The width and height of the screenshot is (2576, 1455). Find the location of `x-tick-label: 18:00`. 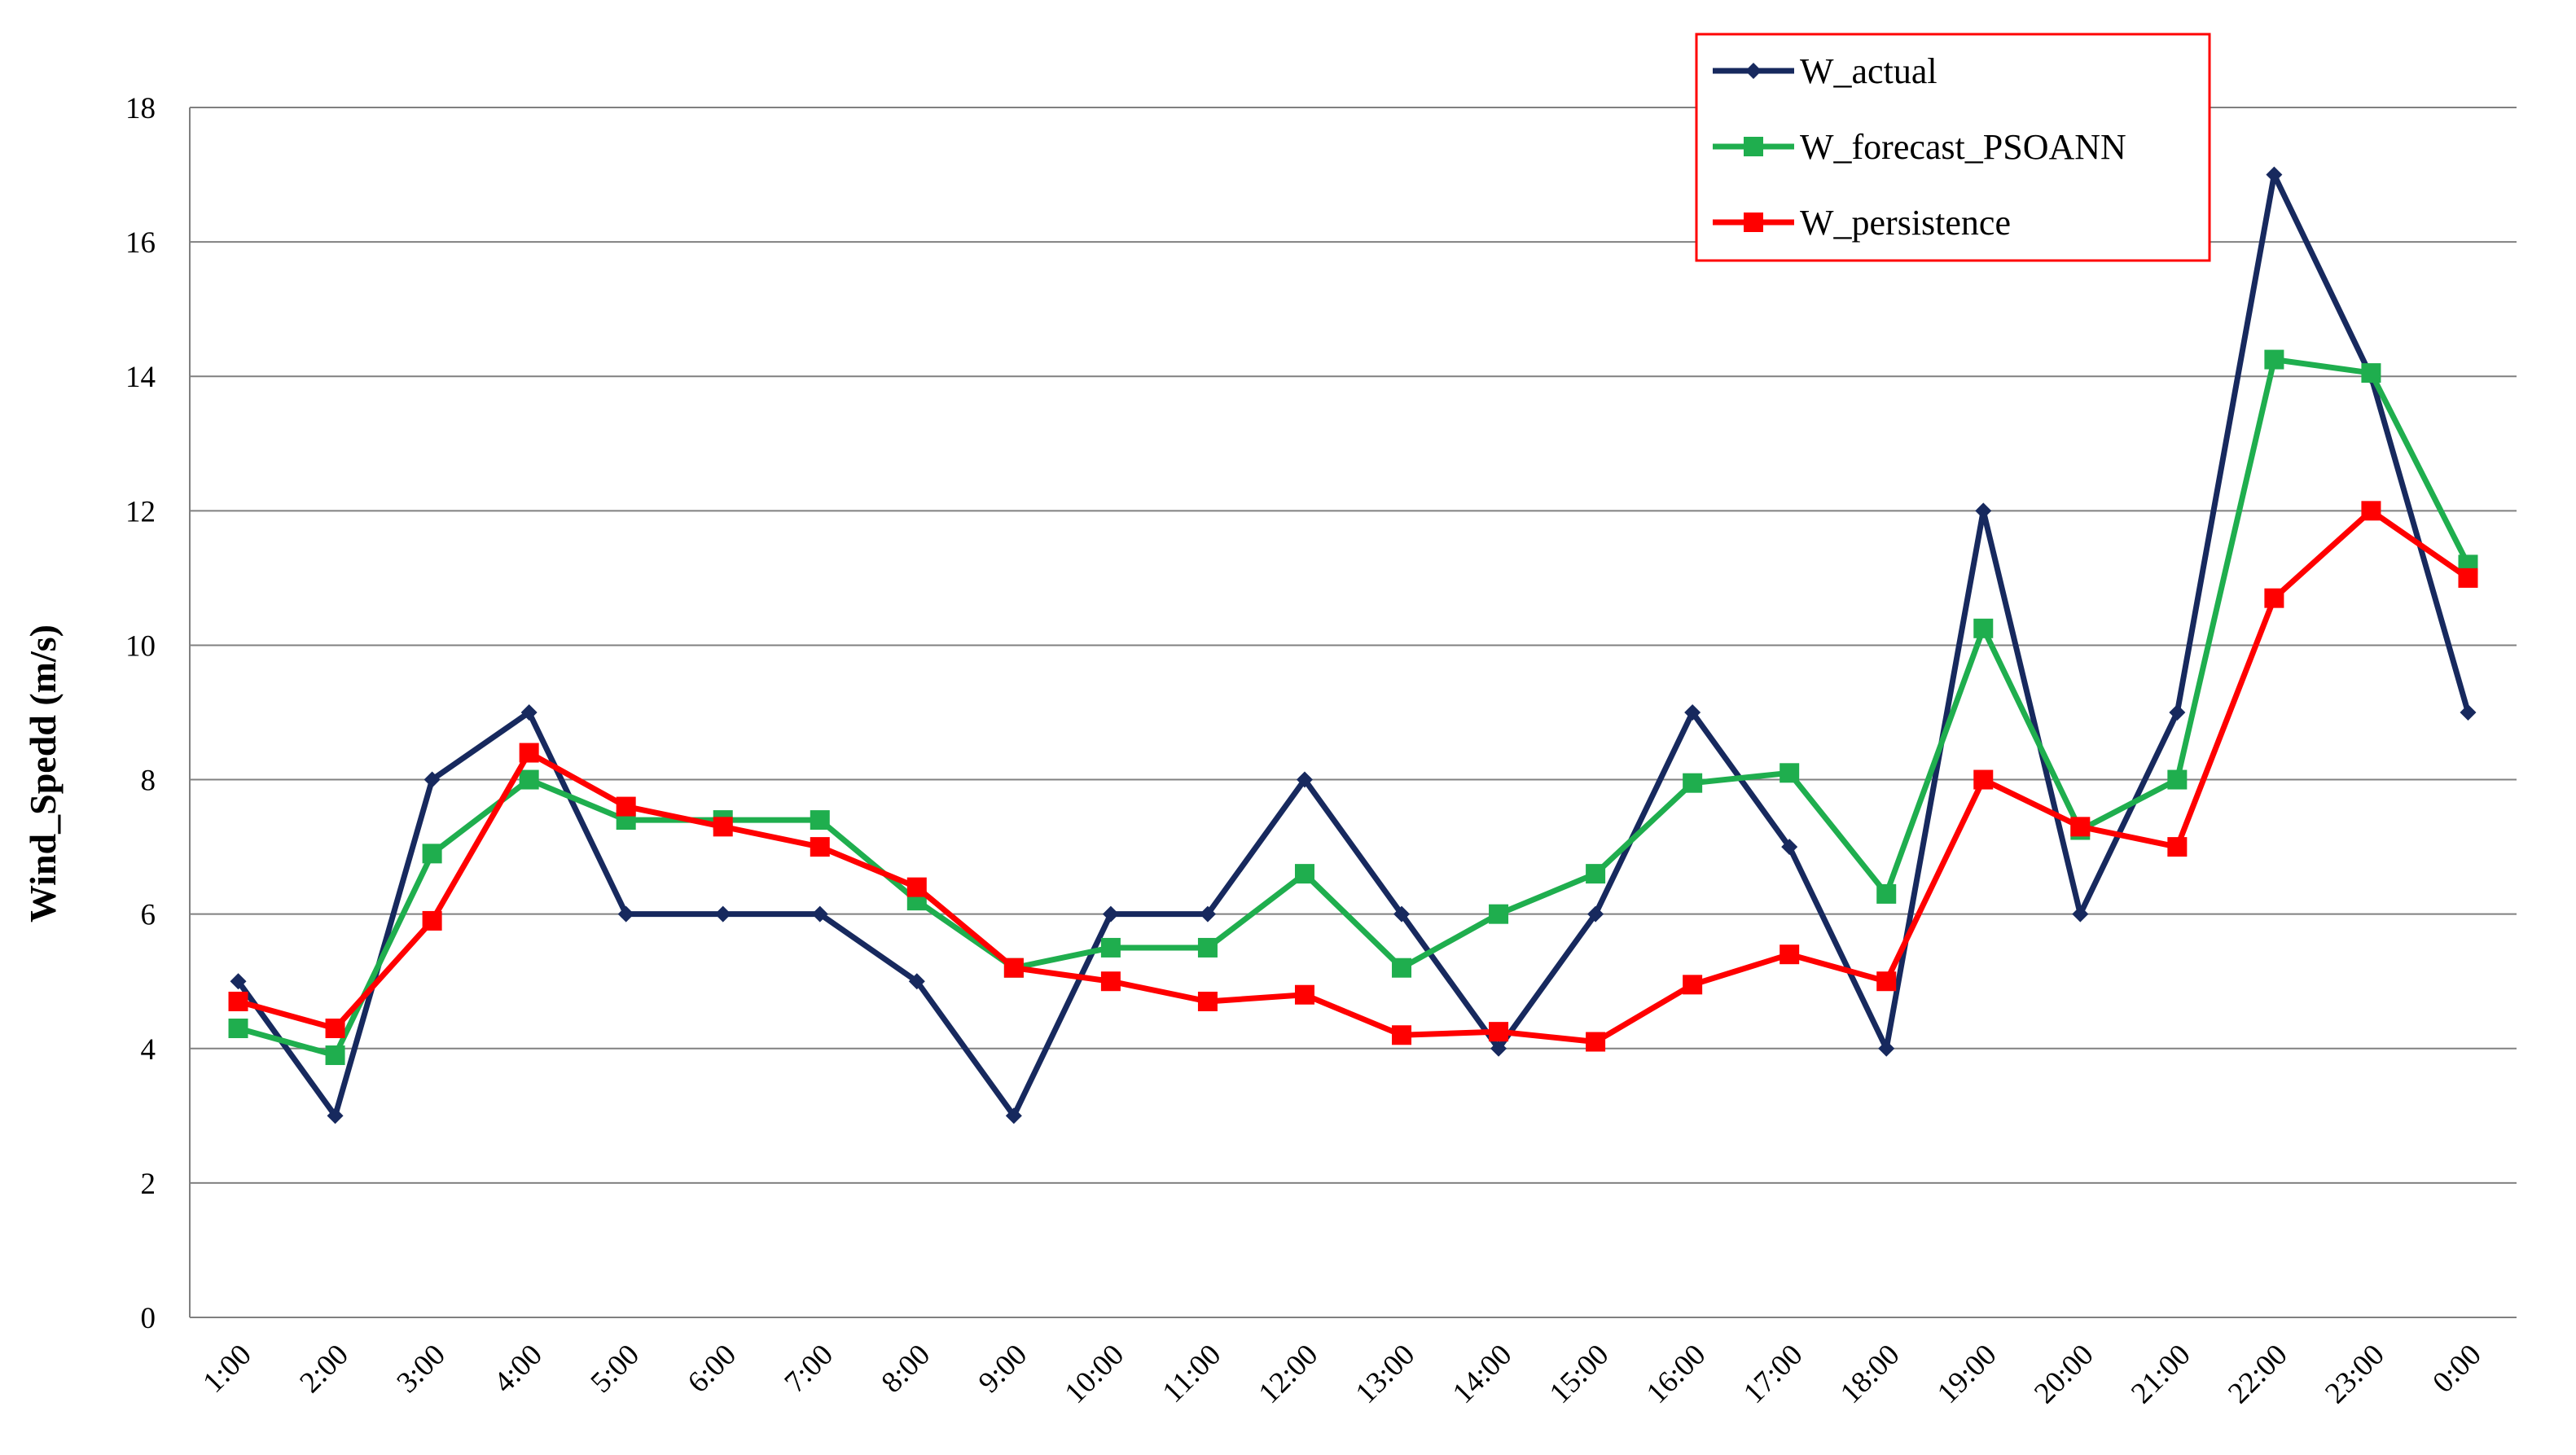

x-tick-label: 18:00 is located at coordinates (1870, 1374).